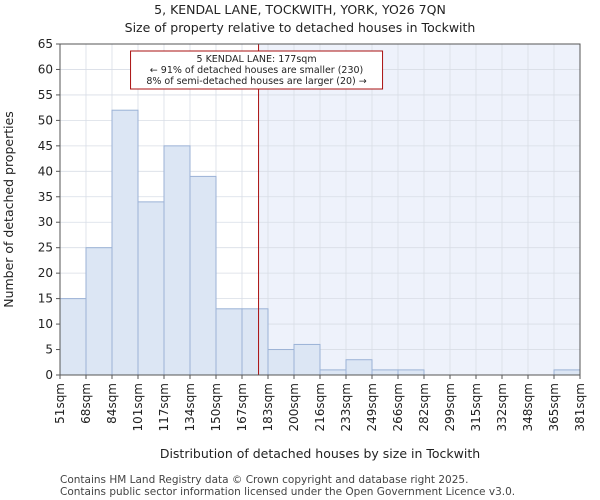 The height and width of the screenshot is (500, 600). Describe the element at coordinates (450, 407) in the screenshot. I see `x-tick-label: 299sqm` at that location.